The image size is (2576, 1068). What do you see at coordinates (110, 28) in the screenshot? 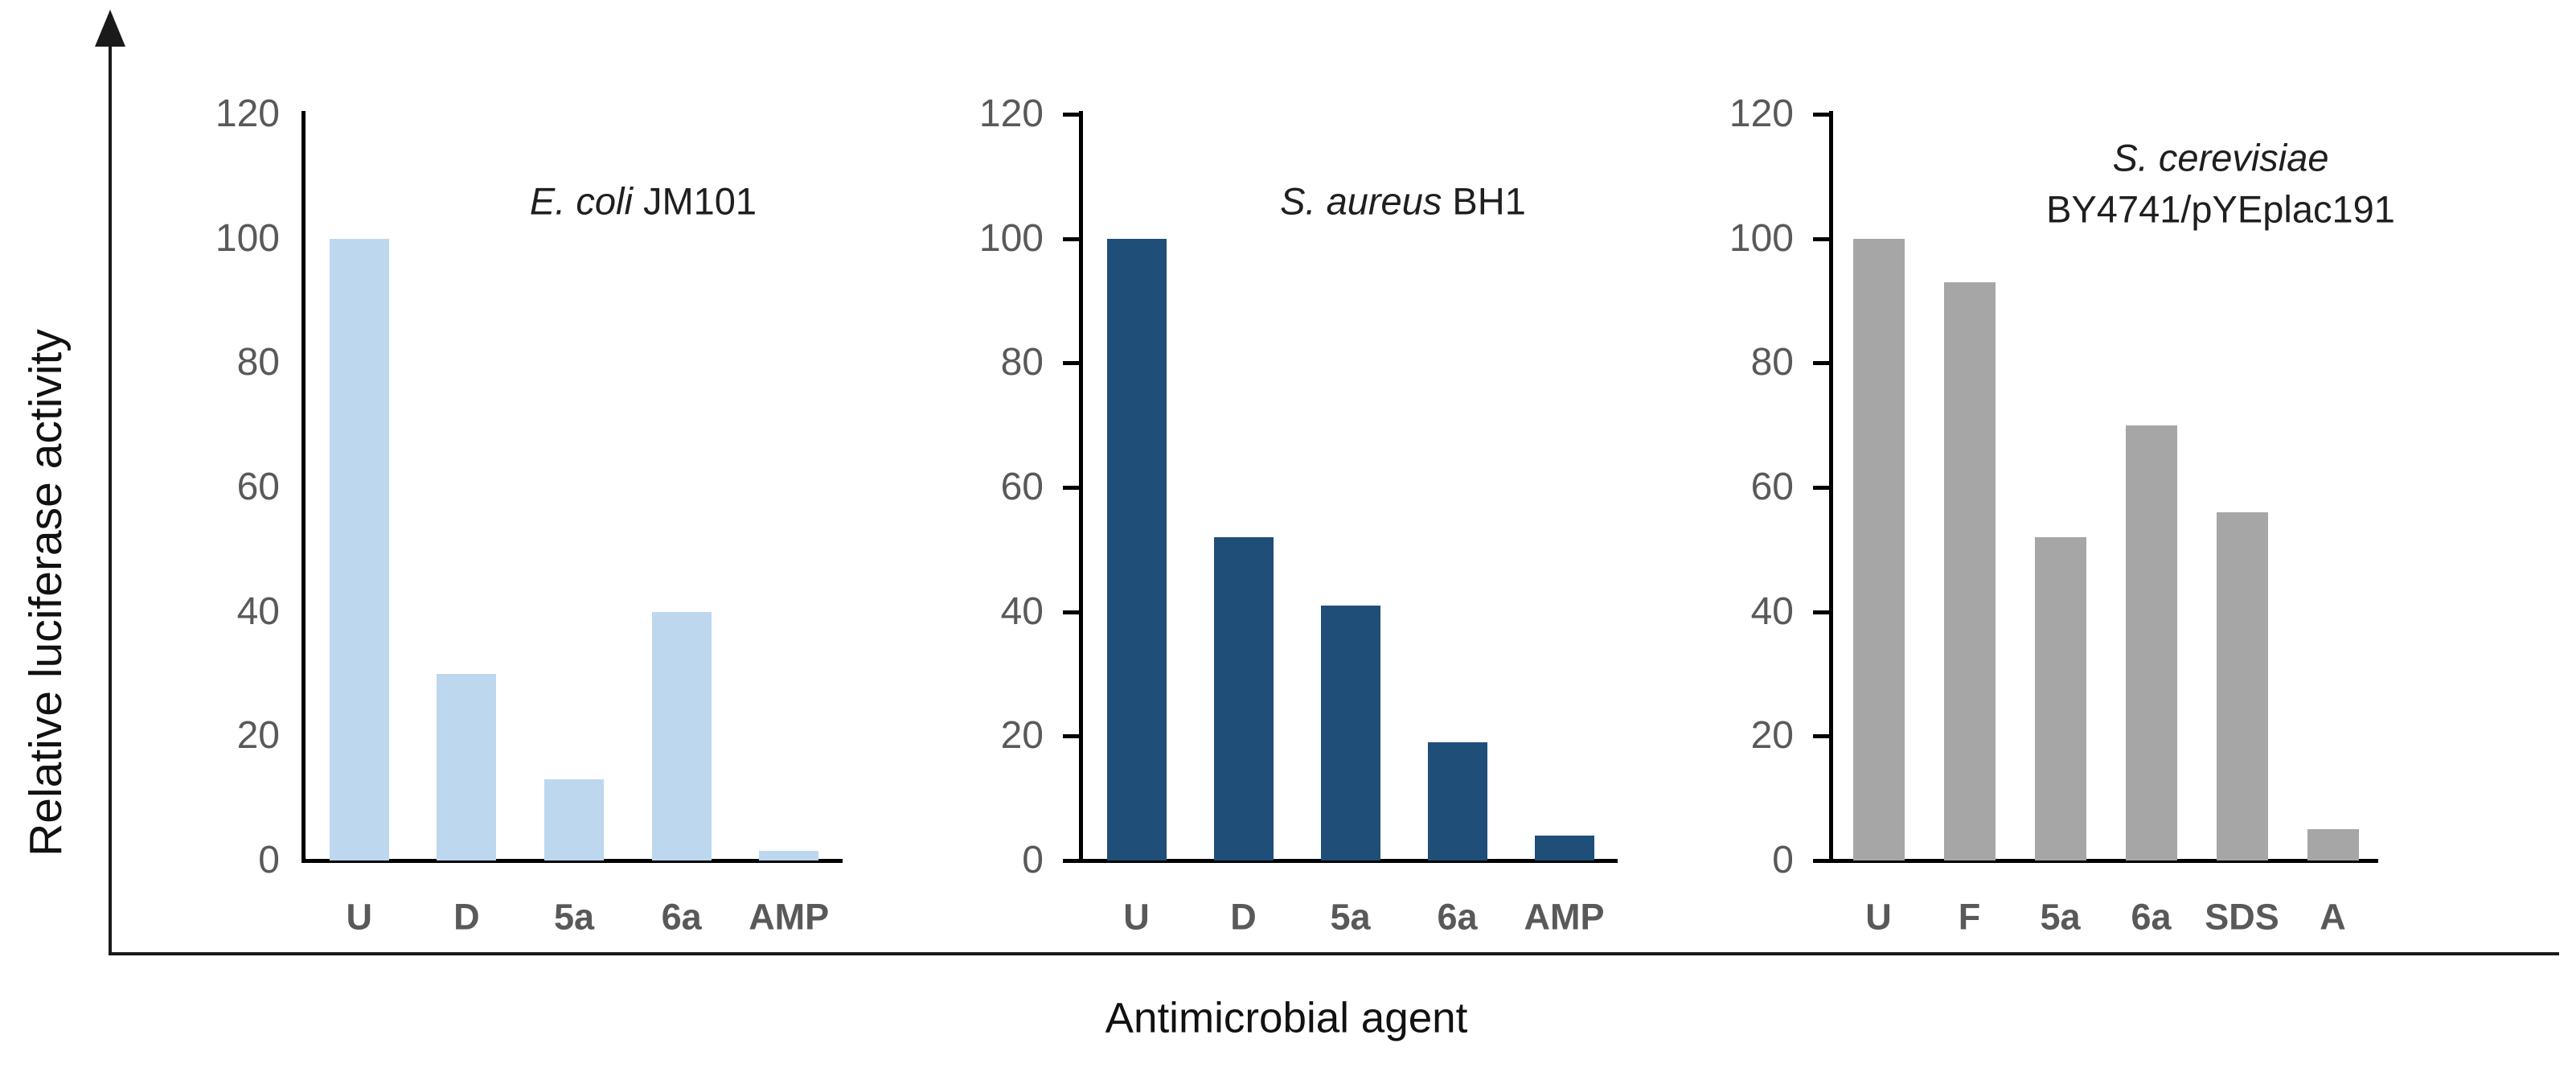
I see `y-axis-arrowhead-icon` at bounding box center [110, 28].